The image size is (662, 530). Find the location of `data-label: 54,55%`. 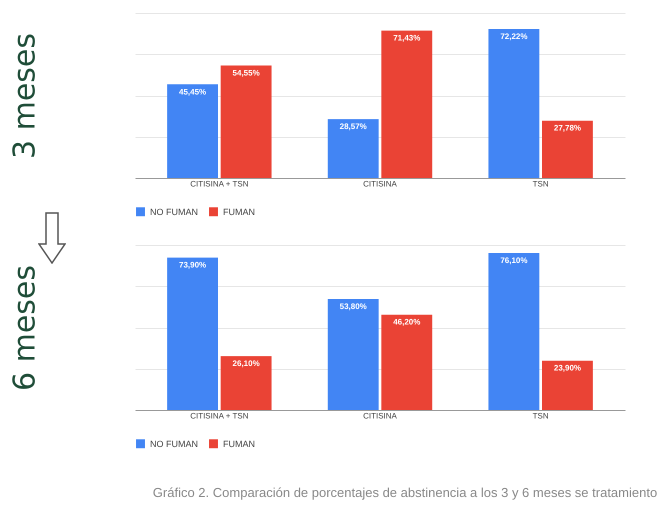

data-label: 54,55% is located at coordinates (246, 73).